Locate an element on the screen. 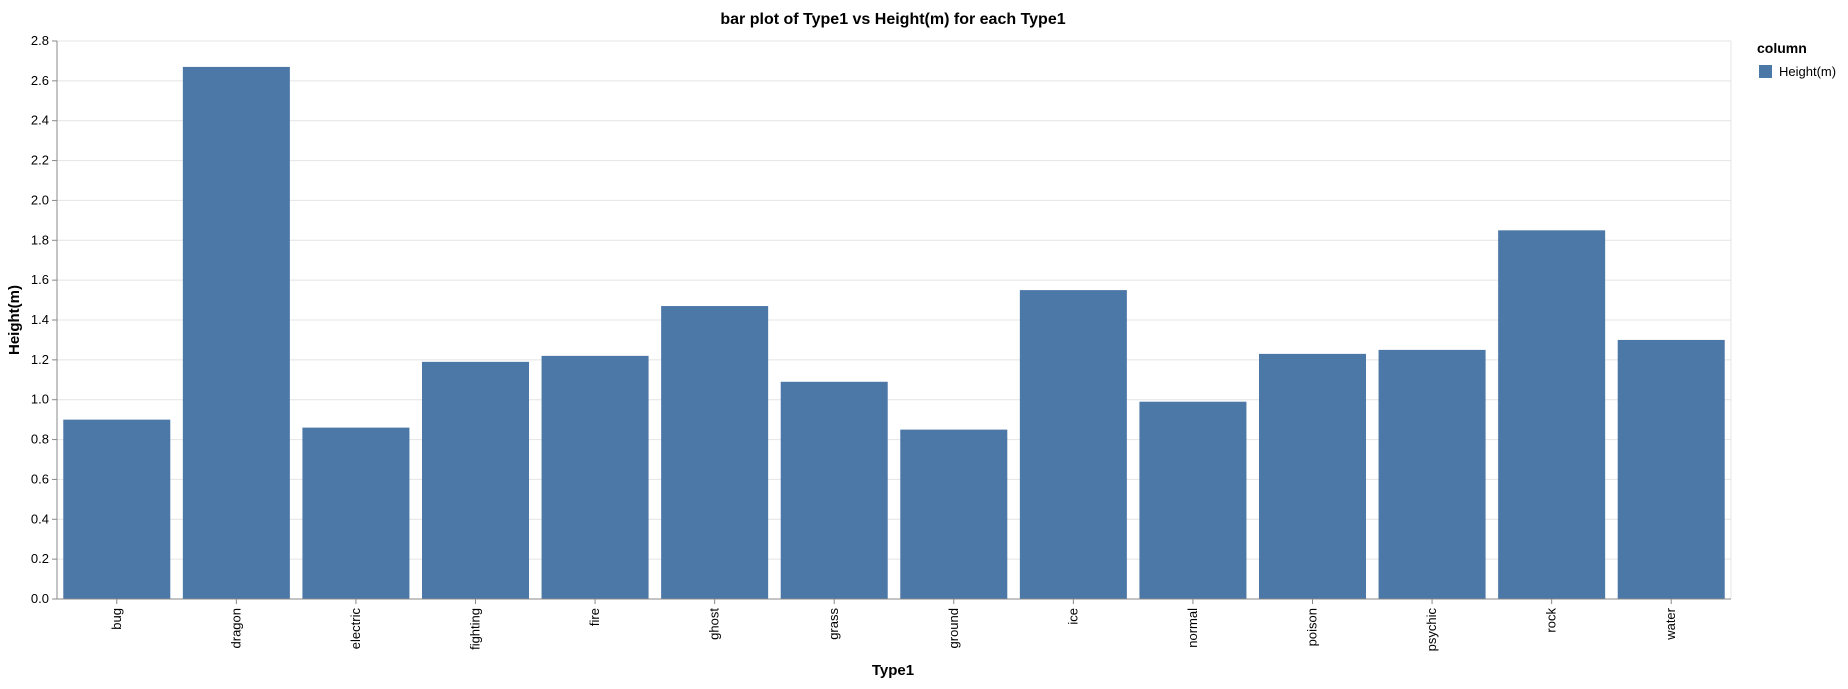  y-tick-label: 0.2 is located at coordinates (40, 558).